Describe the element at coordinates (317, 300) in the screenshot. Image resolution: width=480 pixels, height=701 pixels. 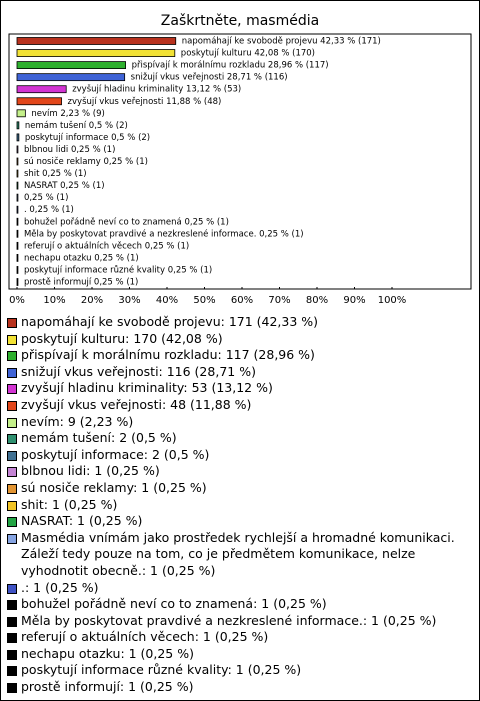
I see `x-tick-label: 80%` at that location.